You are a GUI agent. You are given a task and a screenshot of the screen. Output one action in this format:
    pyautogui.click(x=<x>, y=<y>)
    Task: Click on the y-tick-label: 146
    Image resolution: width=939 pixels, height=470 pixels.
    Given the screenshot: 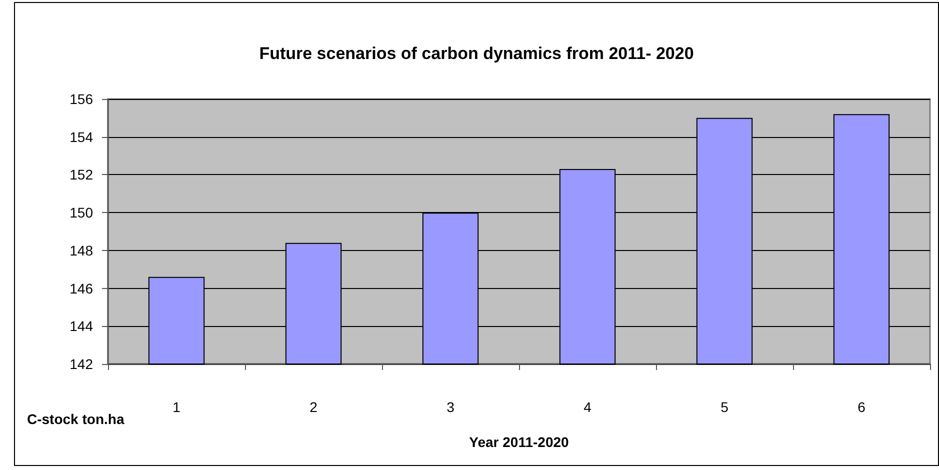 What is the action you would take?
    pyautogui.click(x=82, y=288)
    